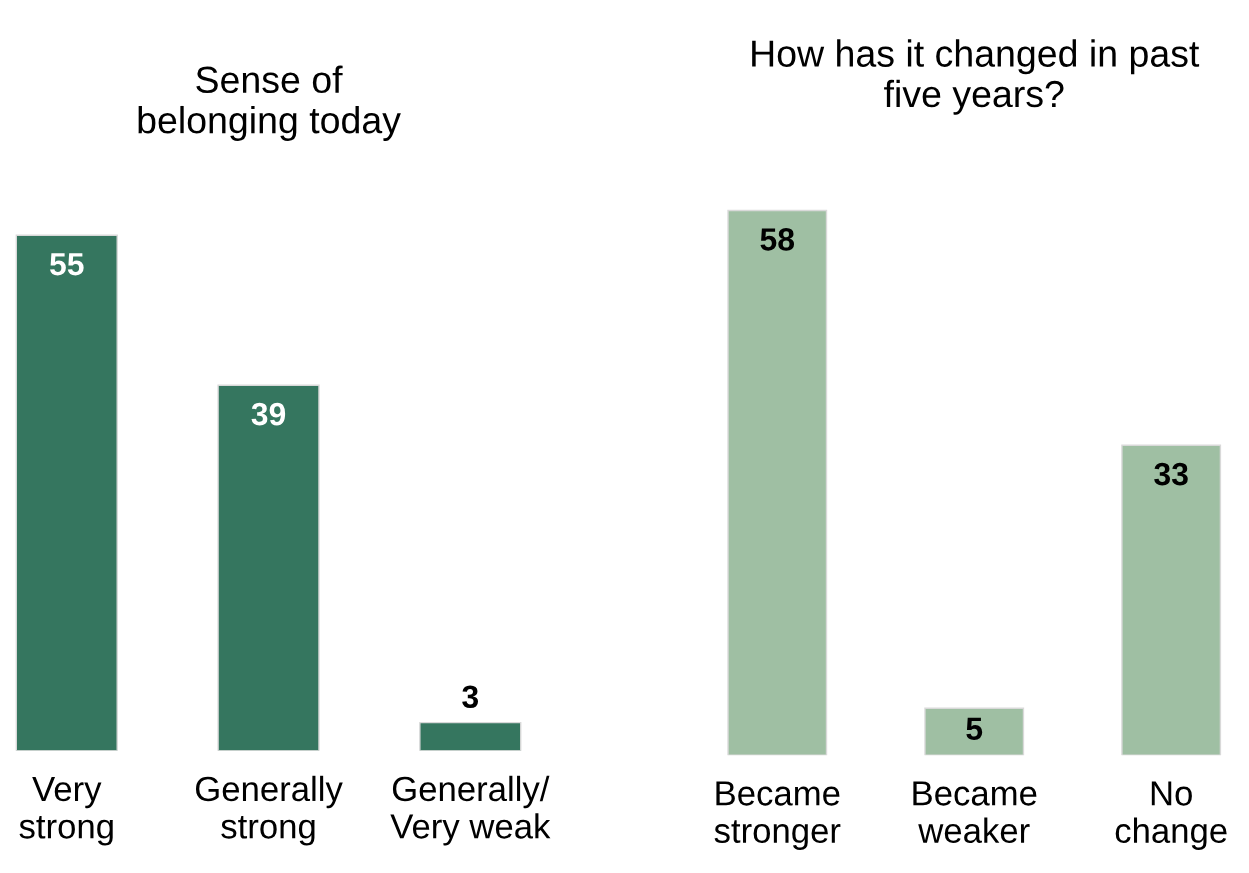 The width and height of the screenshot is (1249, 873). I want to click on x-tick-label: Very strong, so click(66, 811).